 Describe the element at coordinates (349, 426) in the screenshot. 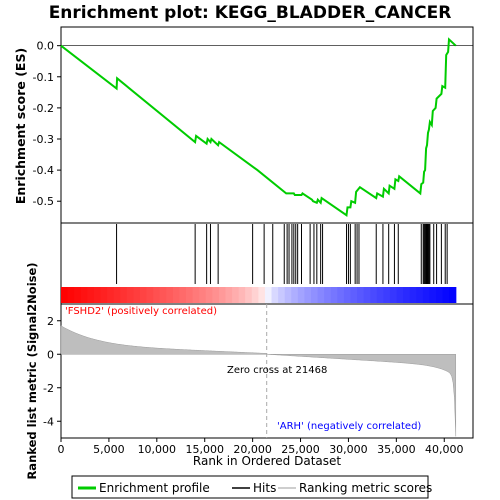

I see `neg-correlated-label: 'ARH' (negatively correlated)` at that location.